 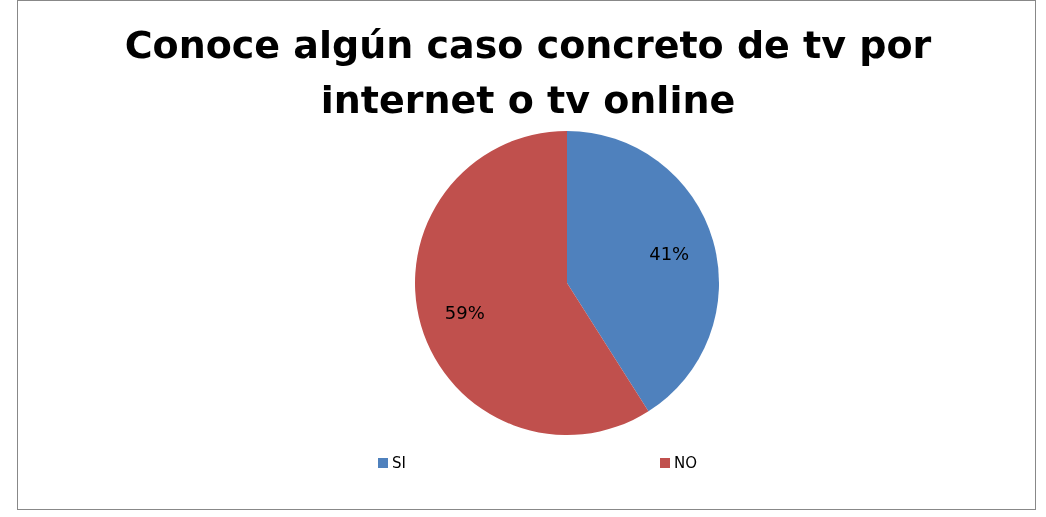 I want to click on data-label: 59%, so click(x=464, y=312).